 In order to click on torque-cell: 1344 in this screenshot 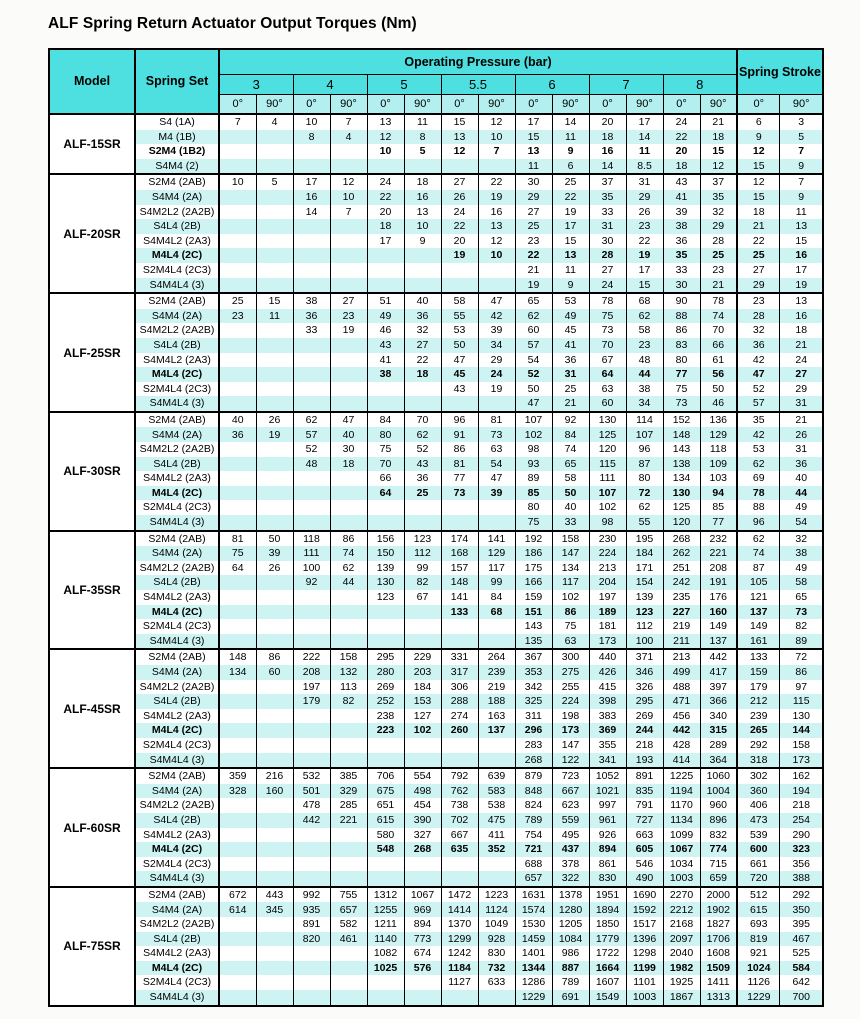, I will do `click(533, 968)`.